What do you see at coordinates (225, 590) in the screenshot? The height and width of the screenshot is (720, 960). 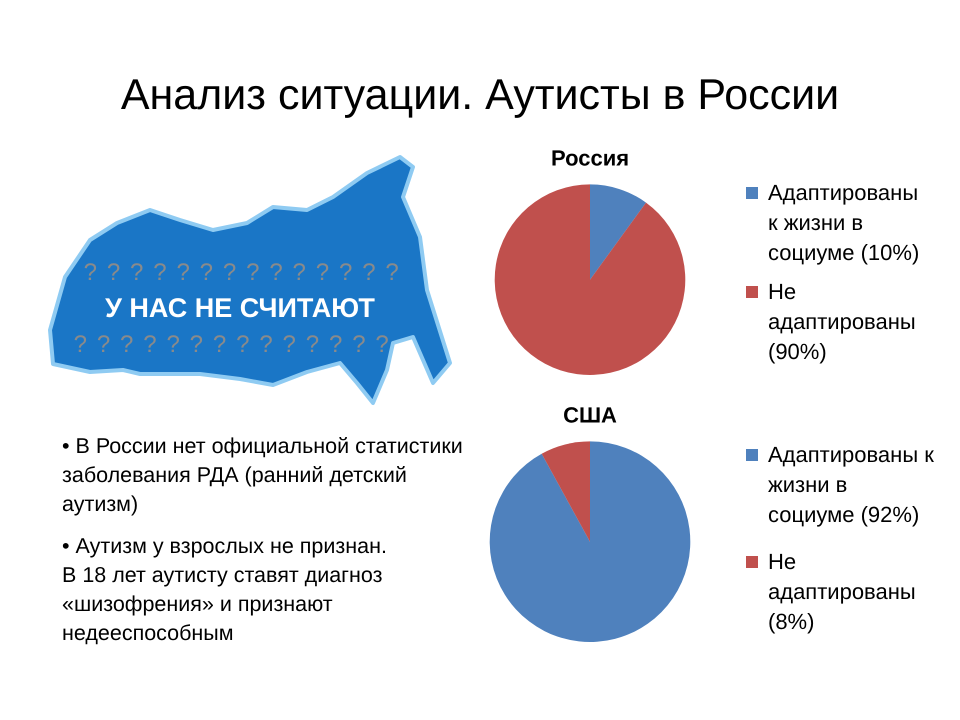 I see `text: • Аутизм у взрослых не признан. В 18 лет аутисту ставят диагноз «шизофрения» и признают недееспособным` at bounding box center [225, 590].